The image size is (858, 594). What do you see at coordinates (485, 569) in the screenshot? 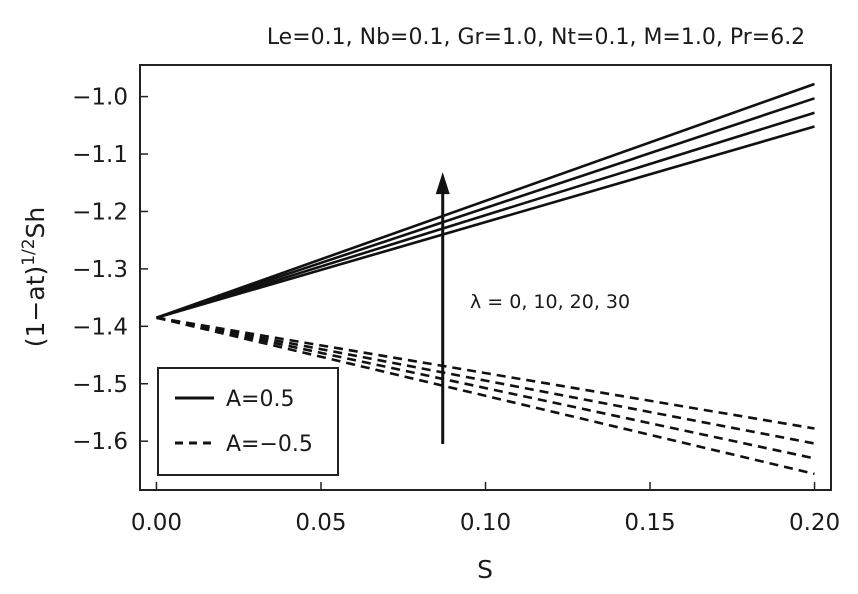
I see `x-axis-label: S` at bounding box center [485, 569].